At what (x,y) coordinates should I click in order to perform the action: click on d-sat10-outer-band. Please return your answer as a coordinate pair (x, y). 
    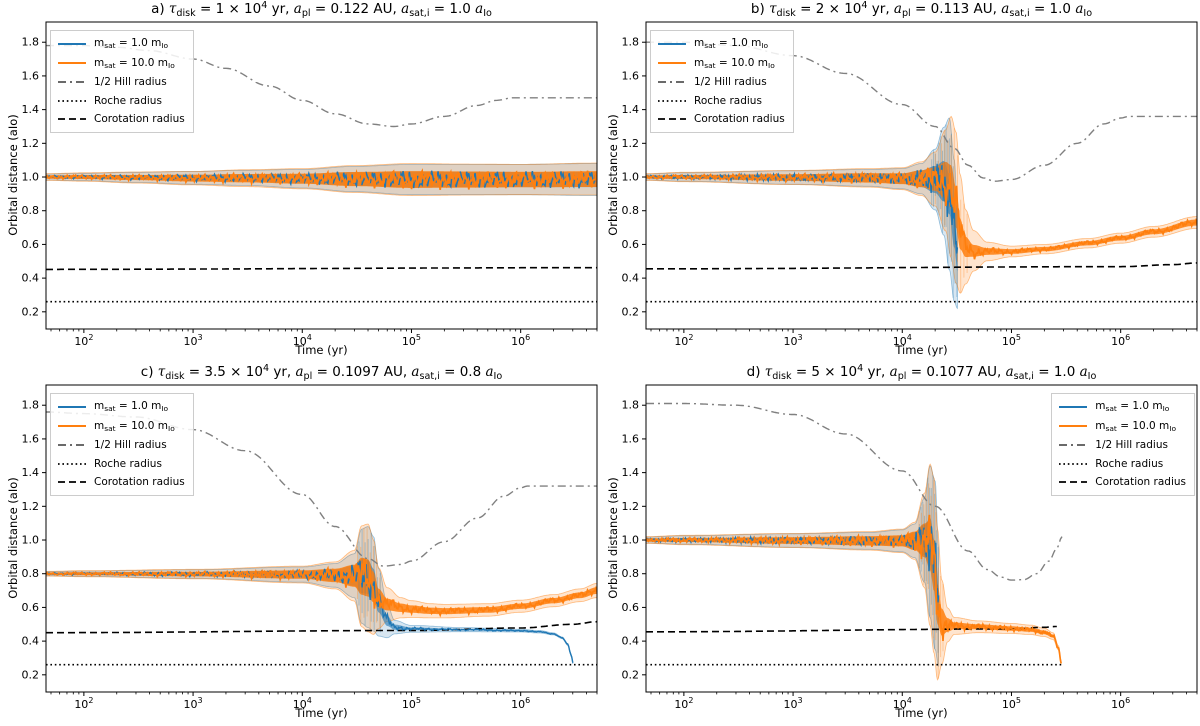
    Looking at the image, I should click on (854, 572).